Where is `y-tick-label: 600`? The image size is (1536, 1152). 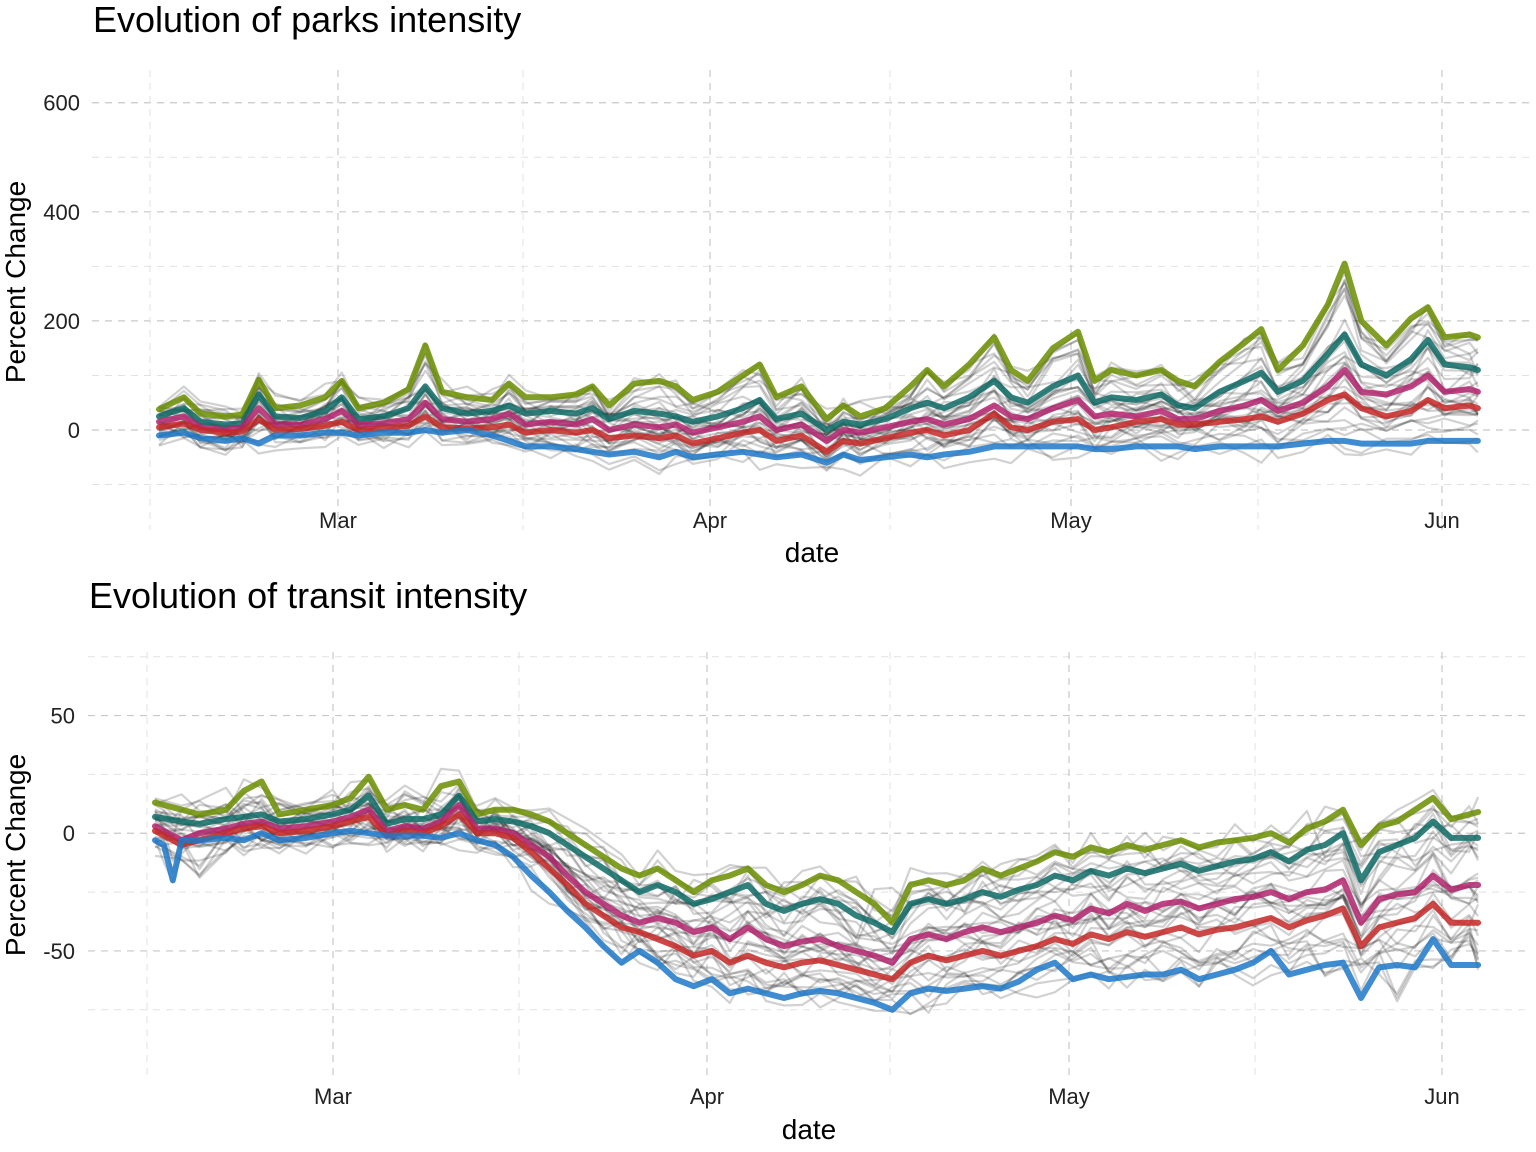 y-tick-label: 600 is located at coordinates (61, 103).